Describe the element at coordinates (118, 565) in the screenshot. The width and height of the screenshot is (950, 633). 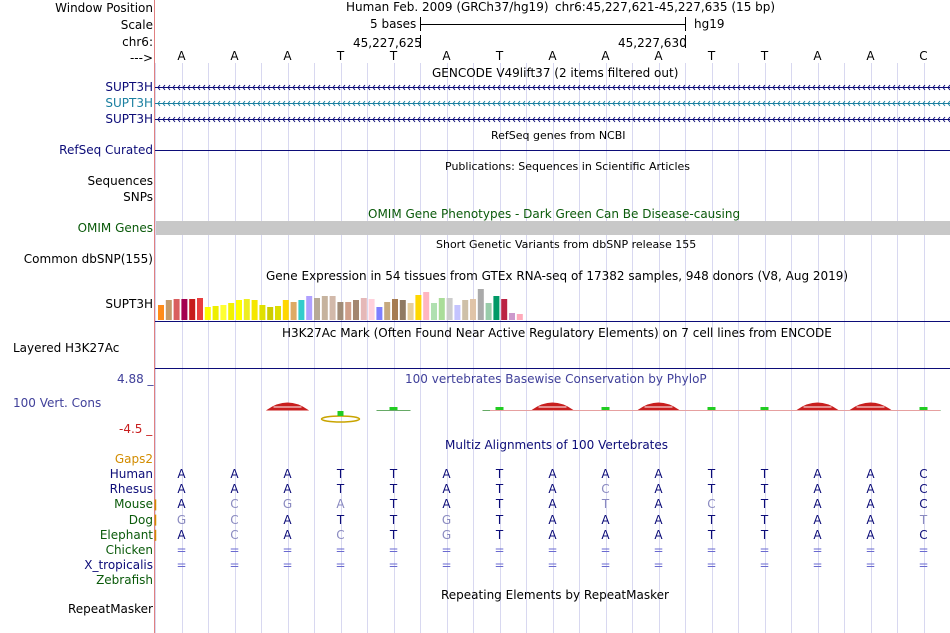
I see `multiz-species-label: X_tropicalis` at that location.